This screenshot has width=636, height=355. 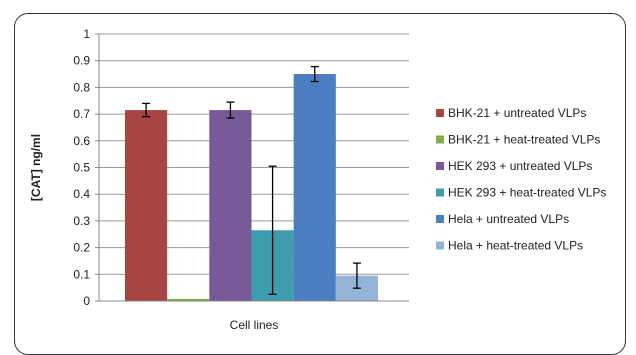 What do you see at coordinates (81, 274) in the screenshot?
I see `y-tick-label: 0.1` at bounding box center [81, 274].